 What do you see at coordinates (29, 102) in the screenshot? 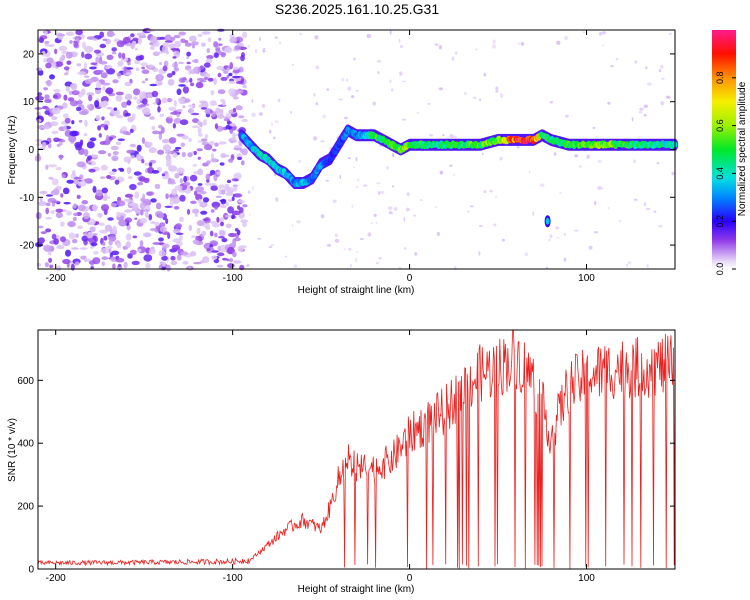
I see `y-tick-label: 10` at bounding box center [29, 102].